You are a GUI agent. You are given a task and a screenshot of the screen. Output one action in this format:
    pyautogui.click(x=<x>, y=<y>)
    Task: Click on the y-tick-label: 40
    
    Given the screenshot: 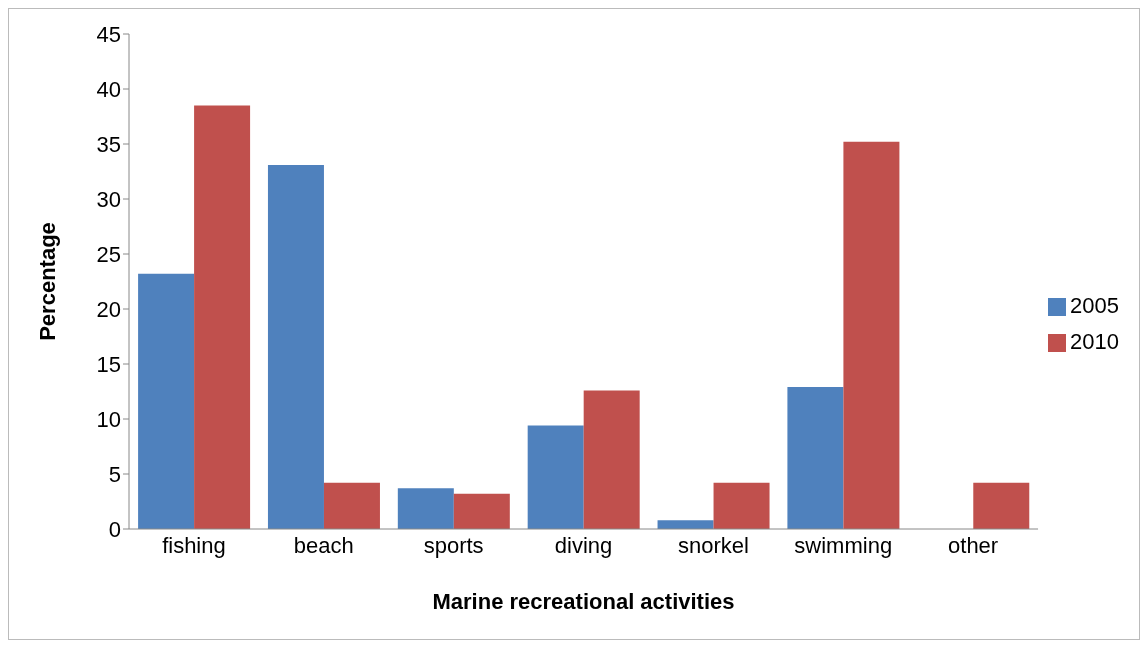 What is the action you would take?
    pyautogui.click(x=108, y=89)
    